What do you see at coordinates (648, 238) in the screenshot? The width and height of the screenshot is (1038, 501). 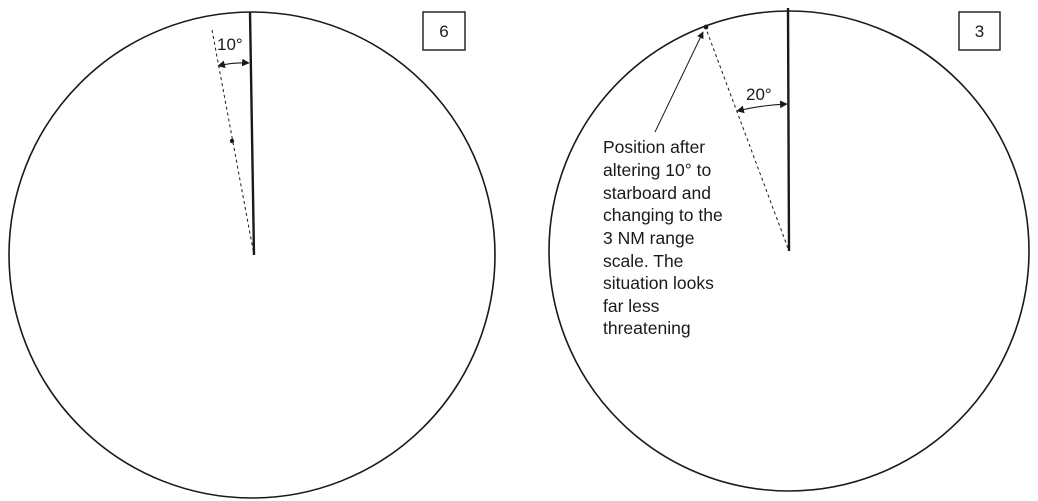 I see `caption-line: 3 NM range` at bounding box center [648, 238].